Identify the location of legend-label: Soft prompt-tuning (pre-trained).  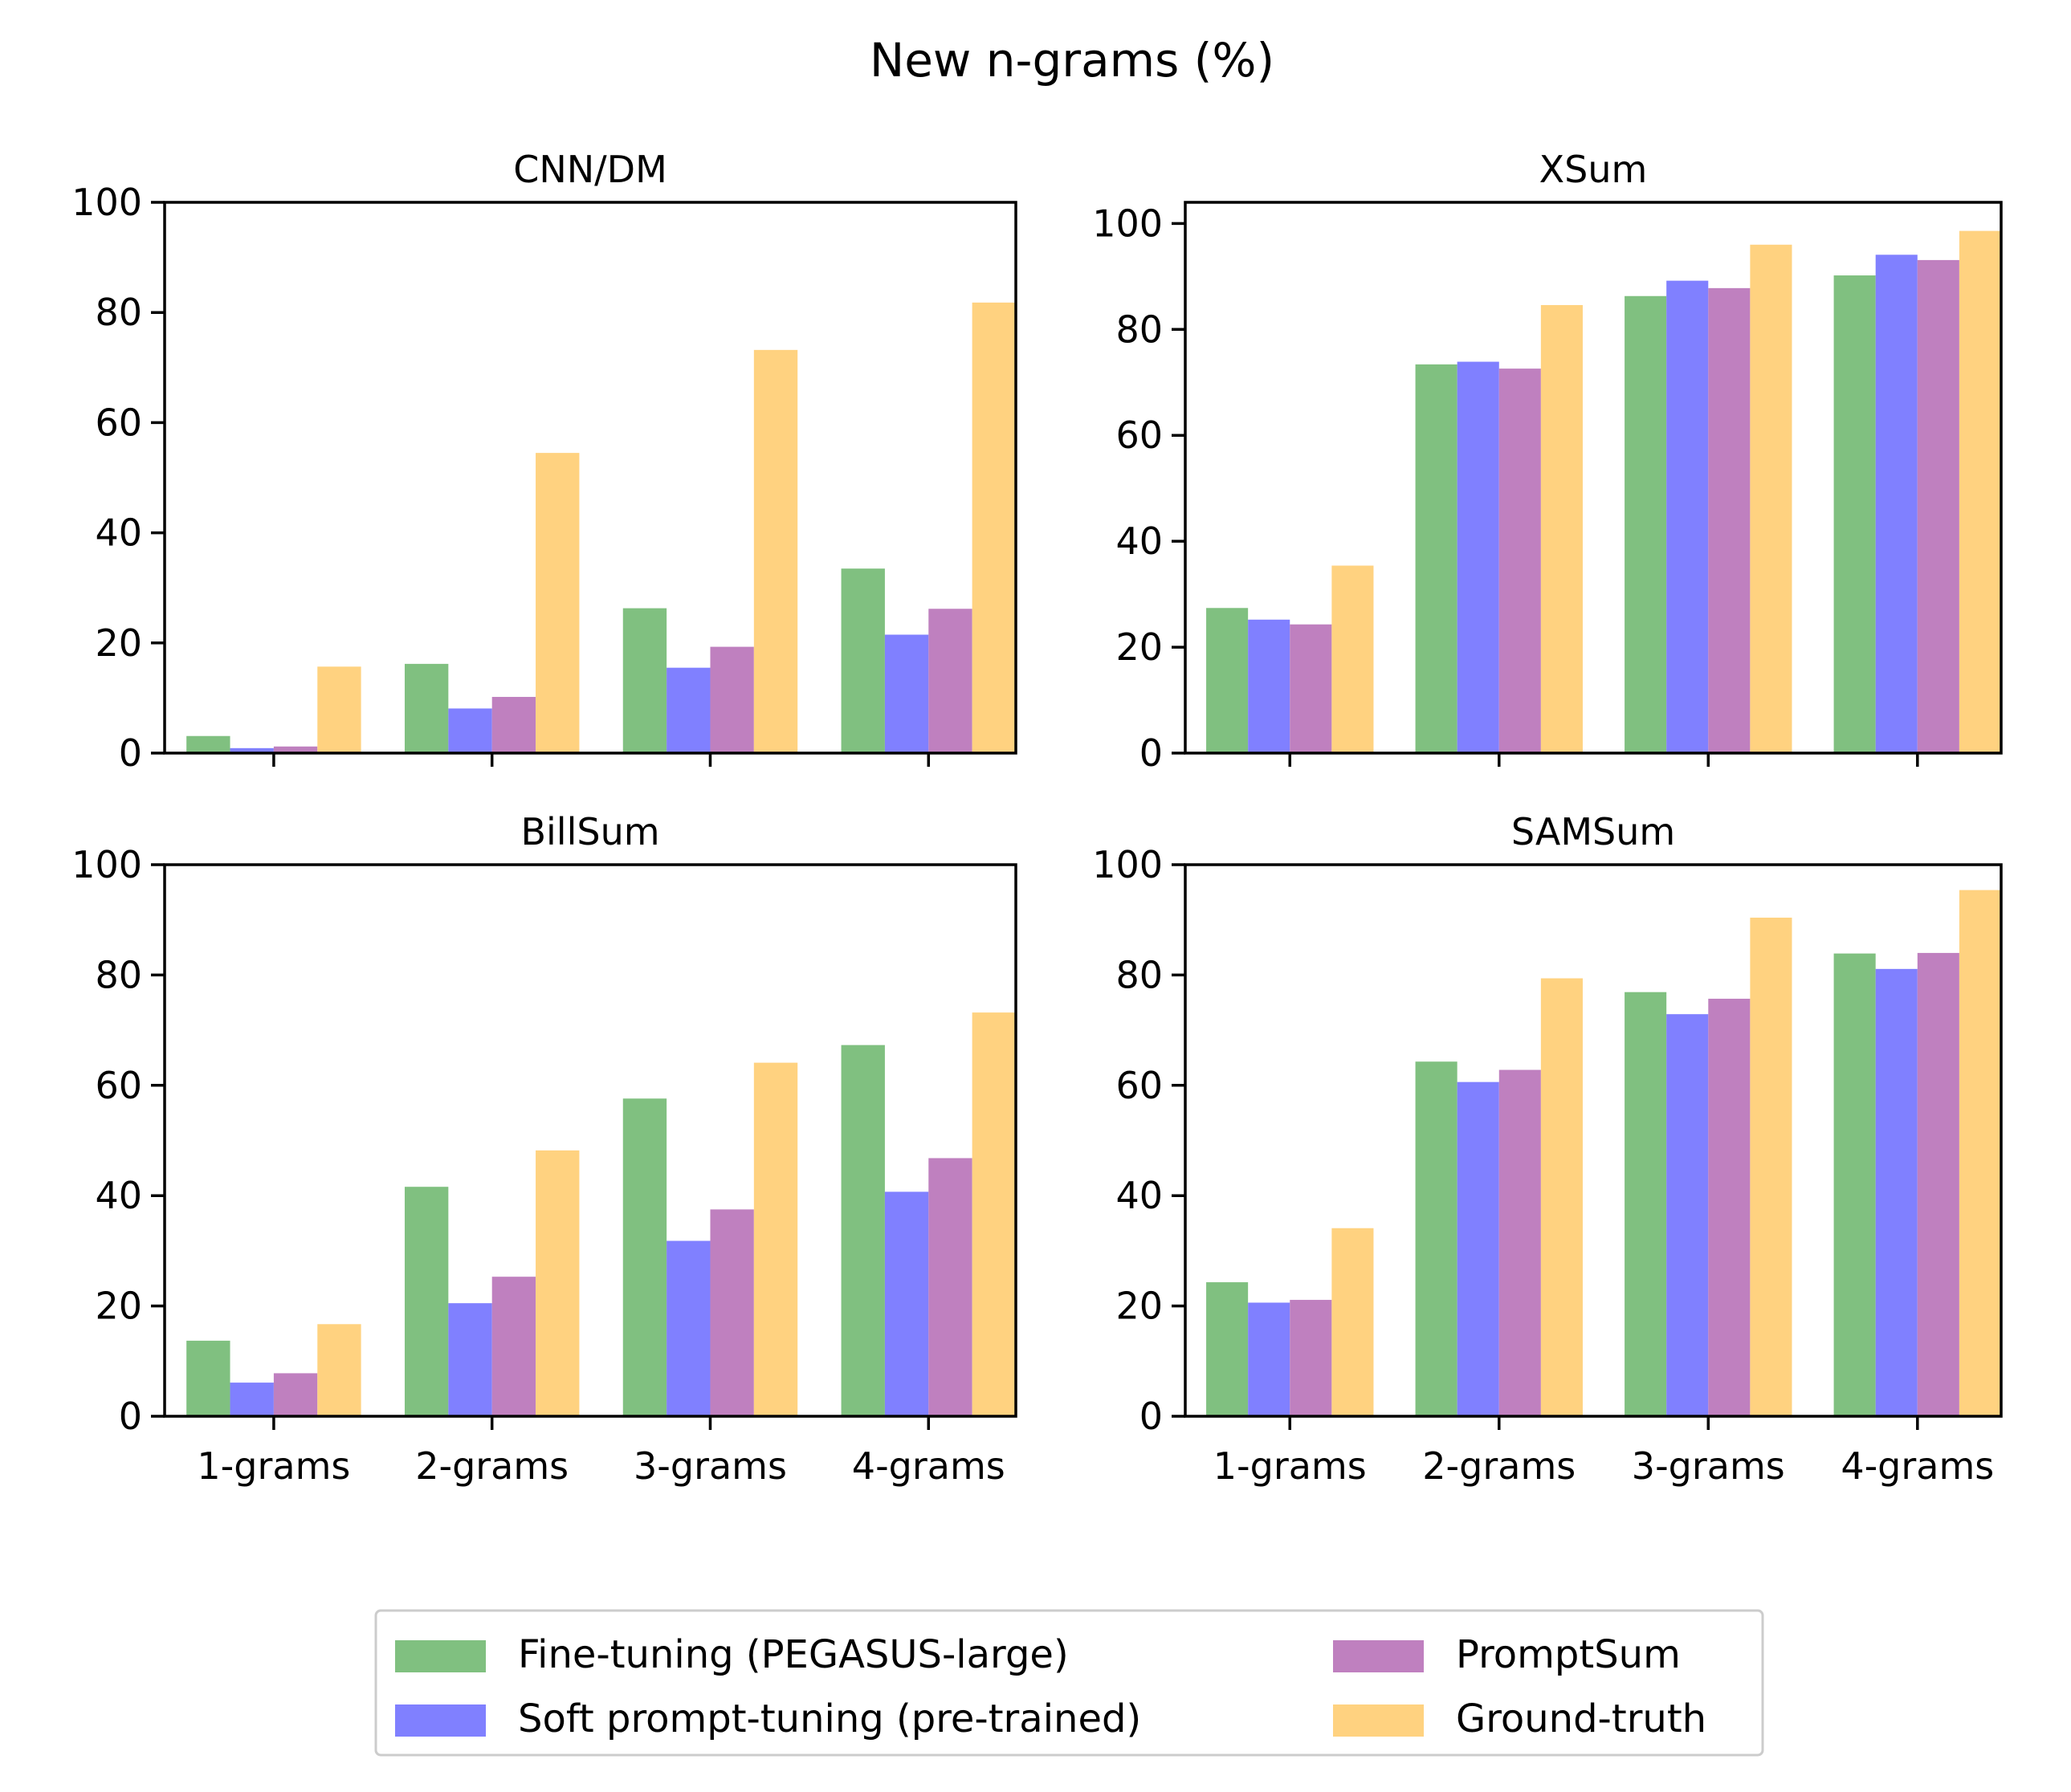
(829, 1718).